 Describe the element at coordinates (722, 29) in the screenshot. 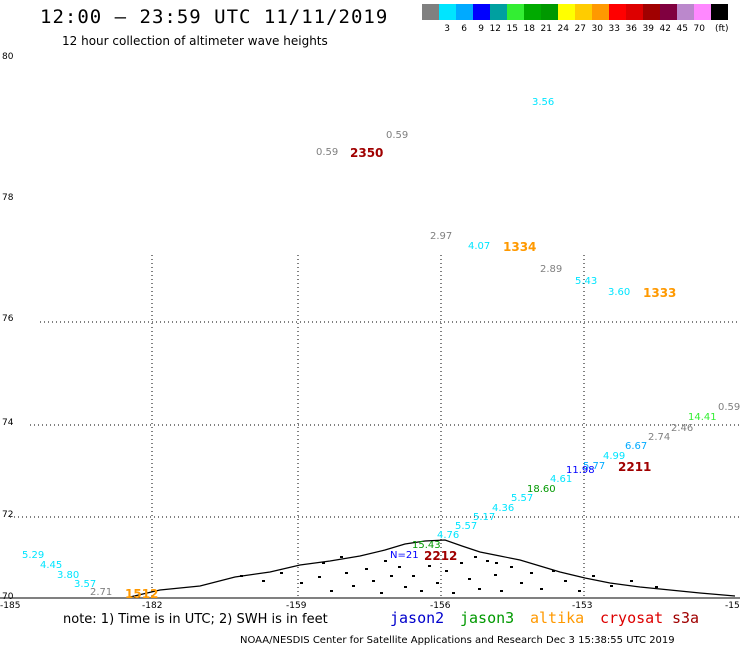

I see `legend-unit: (ft)` at that location.